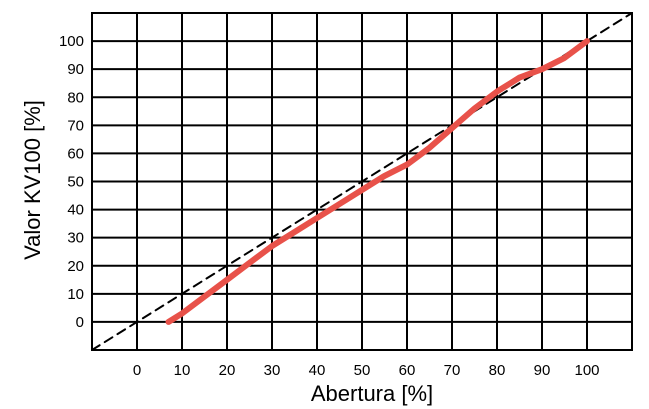  What do you see at coordinates (75, 153) in the screenshot?
I see `y-tick-label: 60` at bounding box center [75, 153].